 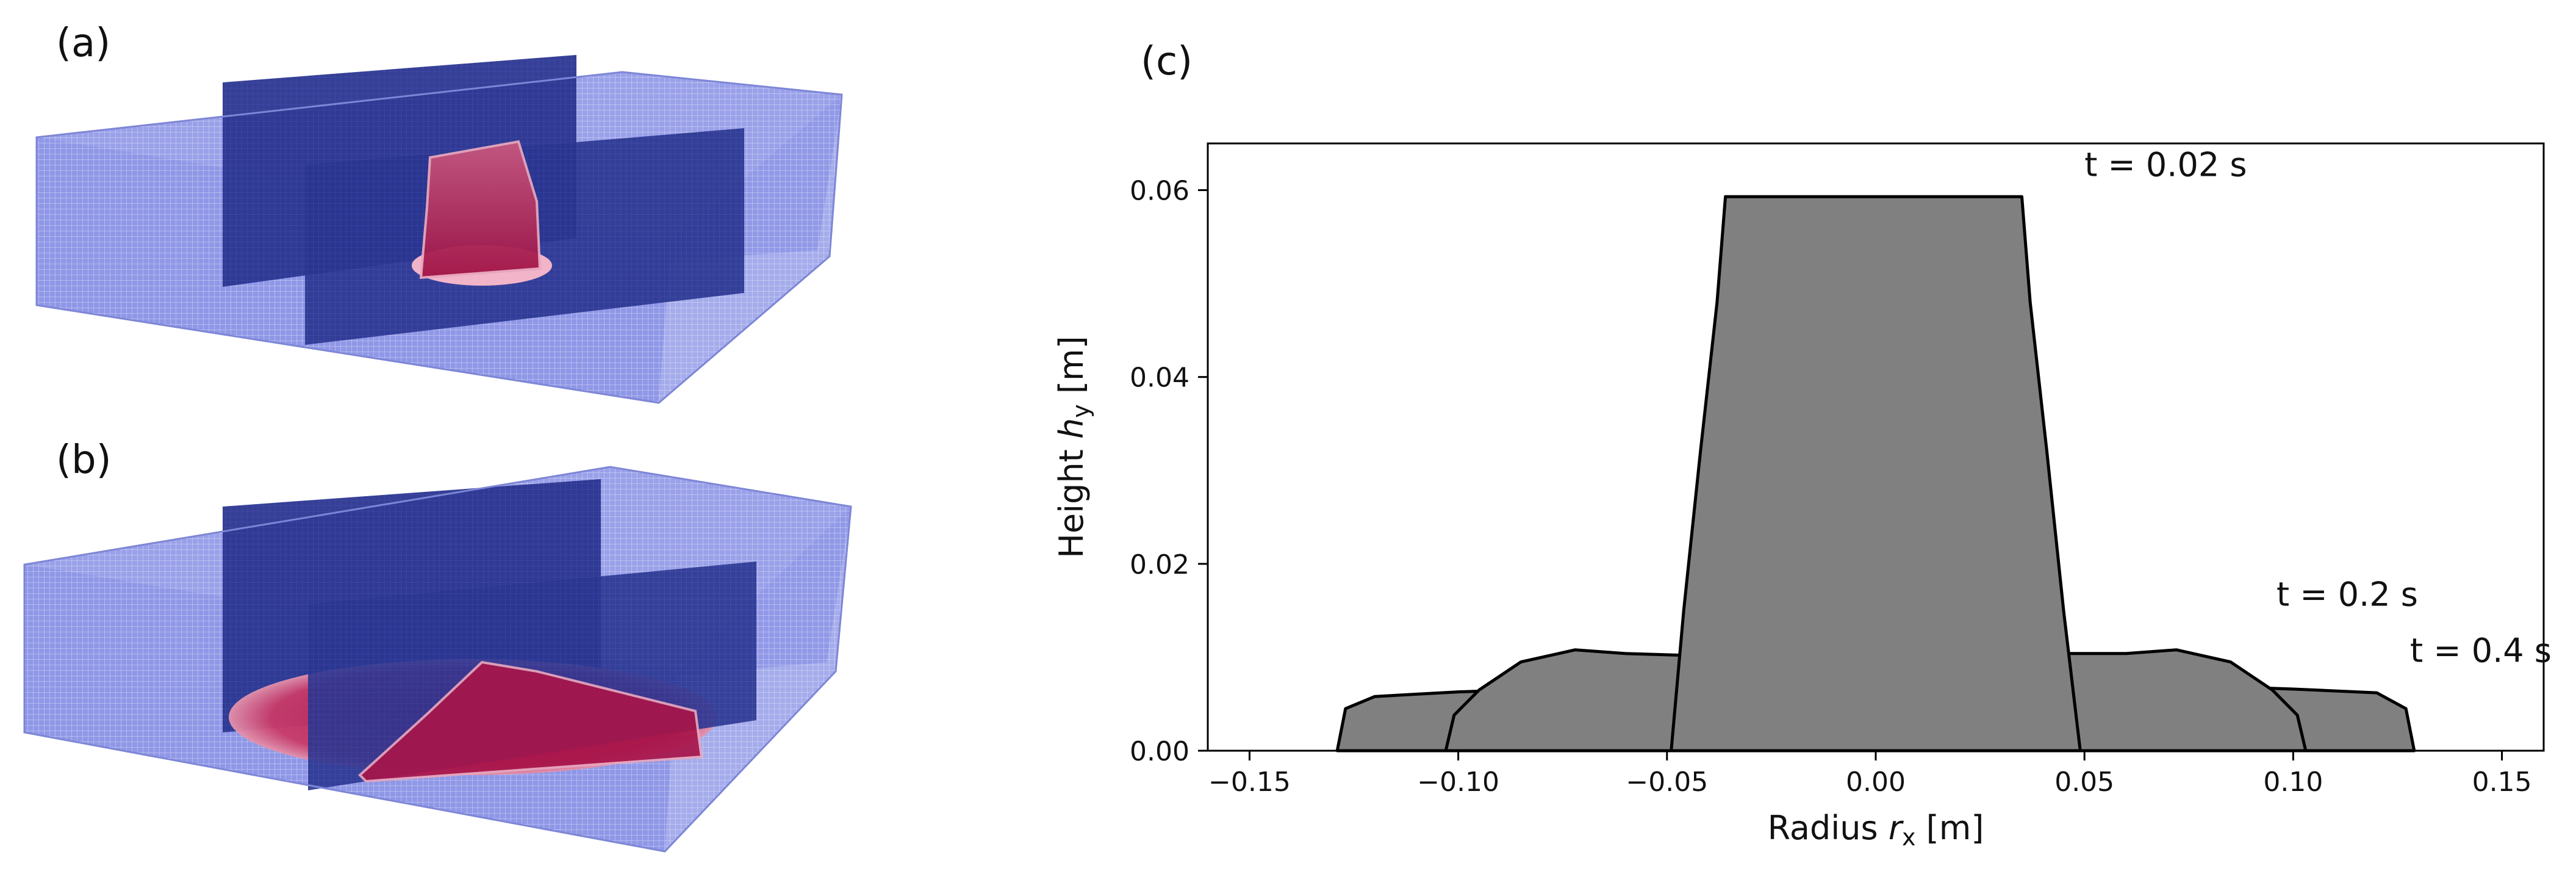 What do you see at coordinates (83, 43) in the screenshot?
I see `panel-label-a: (a)` at bounding box center [83, 43].